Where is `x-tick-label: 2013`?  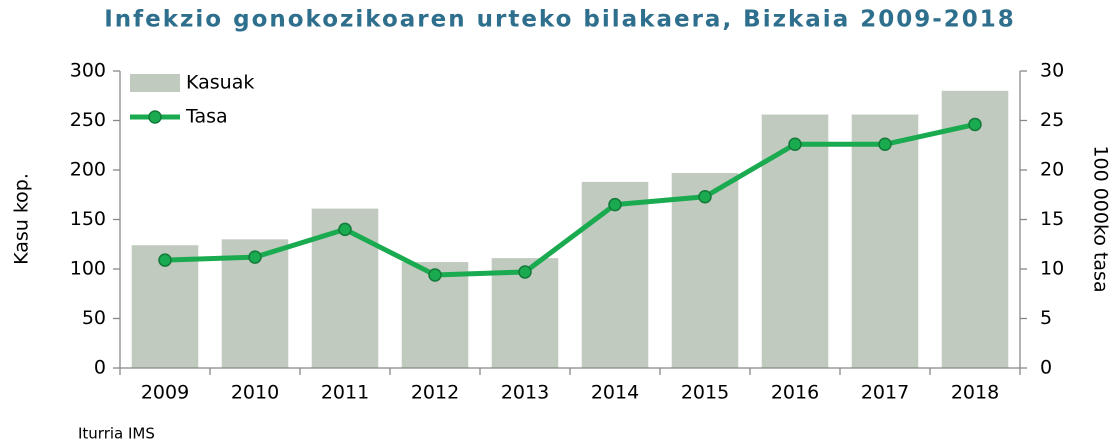 x-tick-label: 2013 is located at coordinates (525, 393).